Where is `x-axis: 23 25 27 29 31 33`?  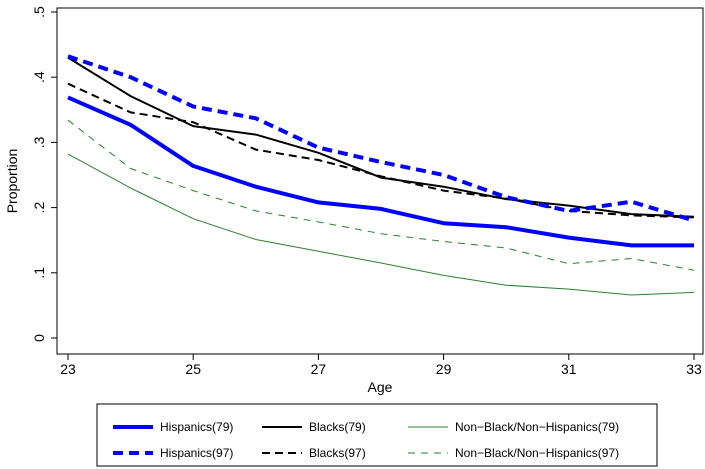 x-axis: 23 25 27 29 31 33 is located at coordinates (381, 365).